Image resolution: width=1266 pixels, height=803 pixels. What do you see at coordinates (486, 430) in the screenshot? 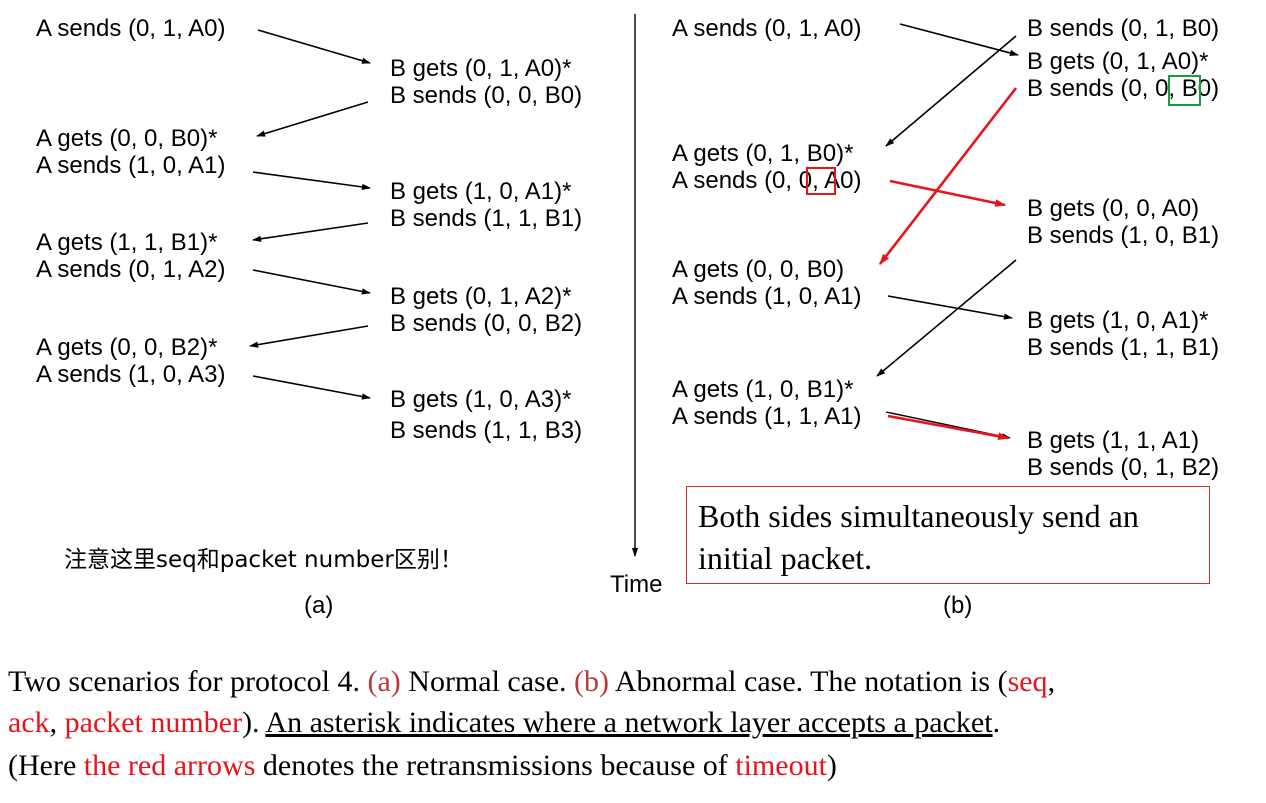
I see `scenario-a-b-label-8: B sends (1, 1, B3)` at bounding box center [486, 430].